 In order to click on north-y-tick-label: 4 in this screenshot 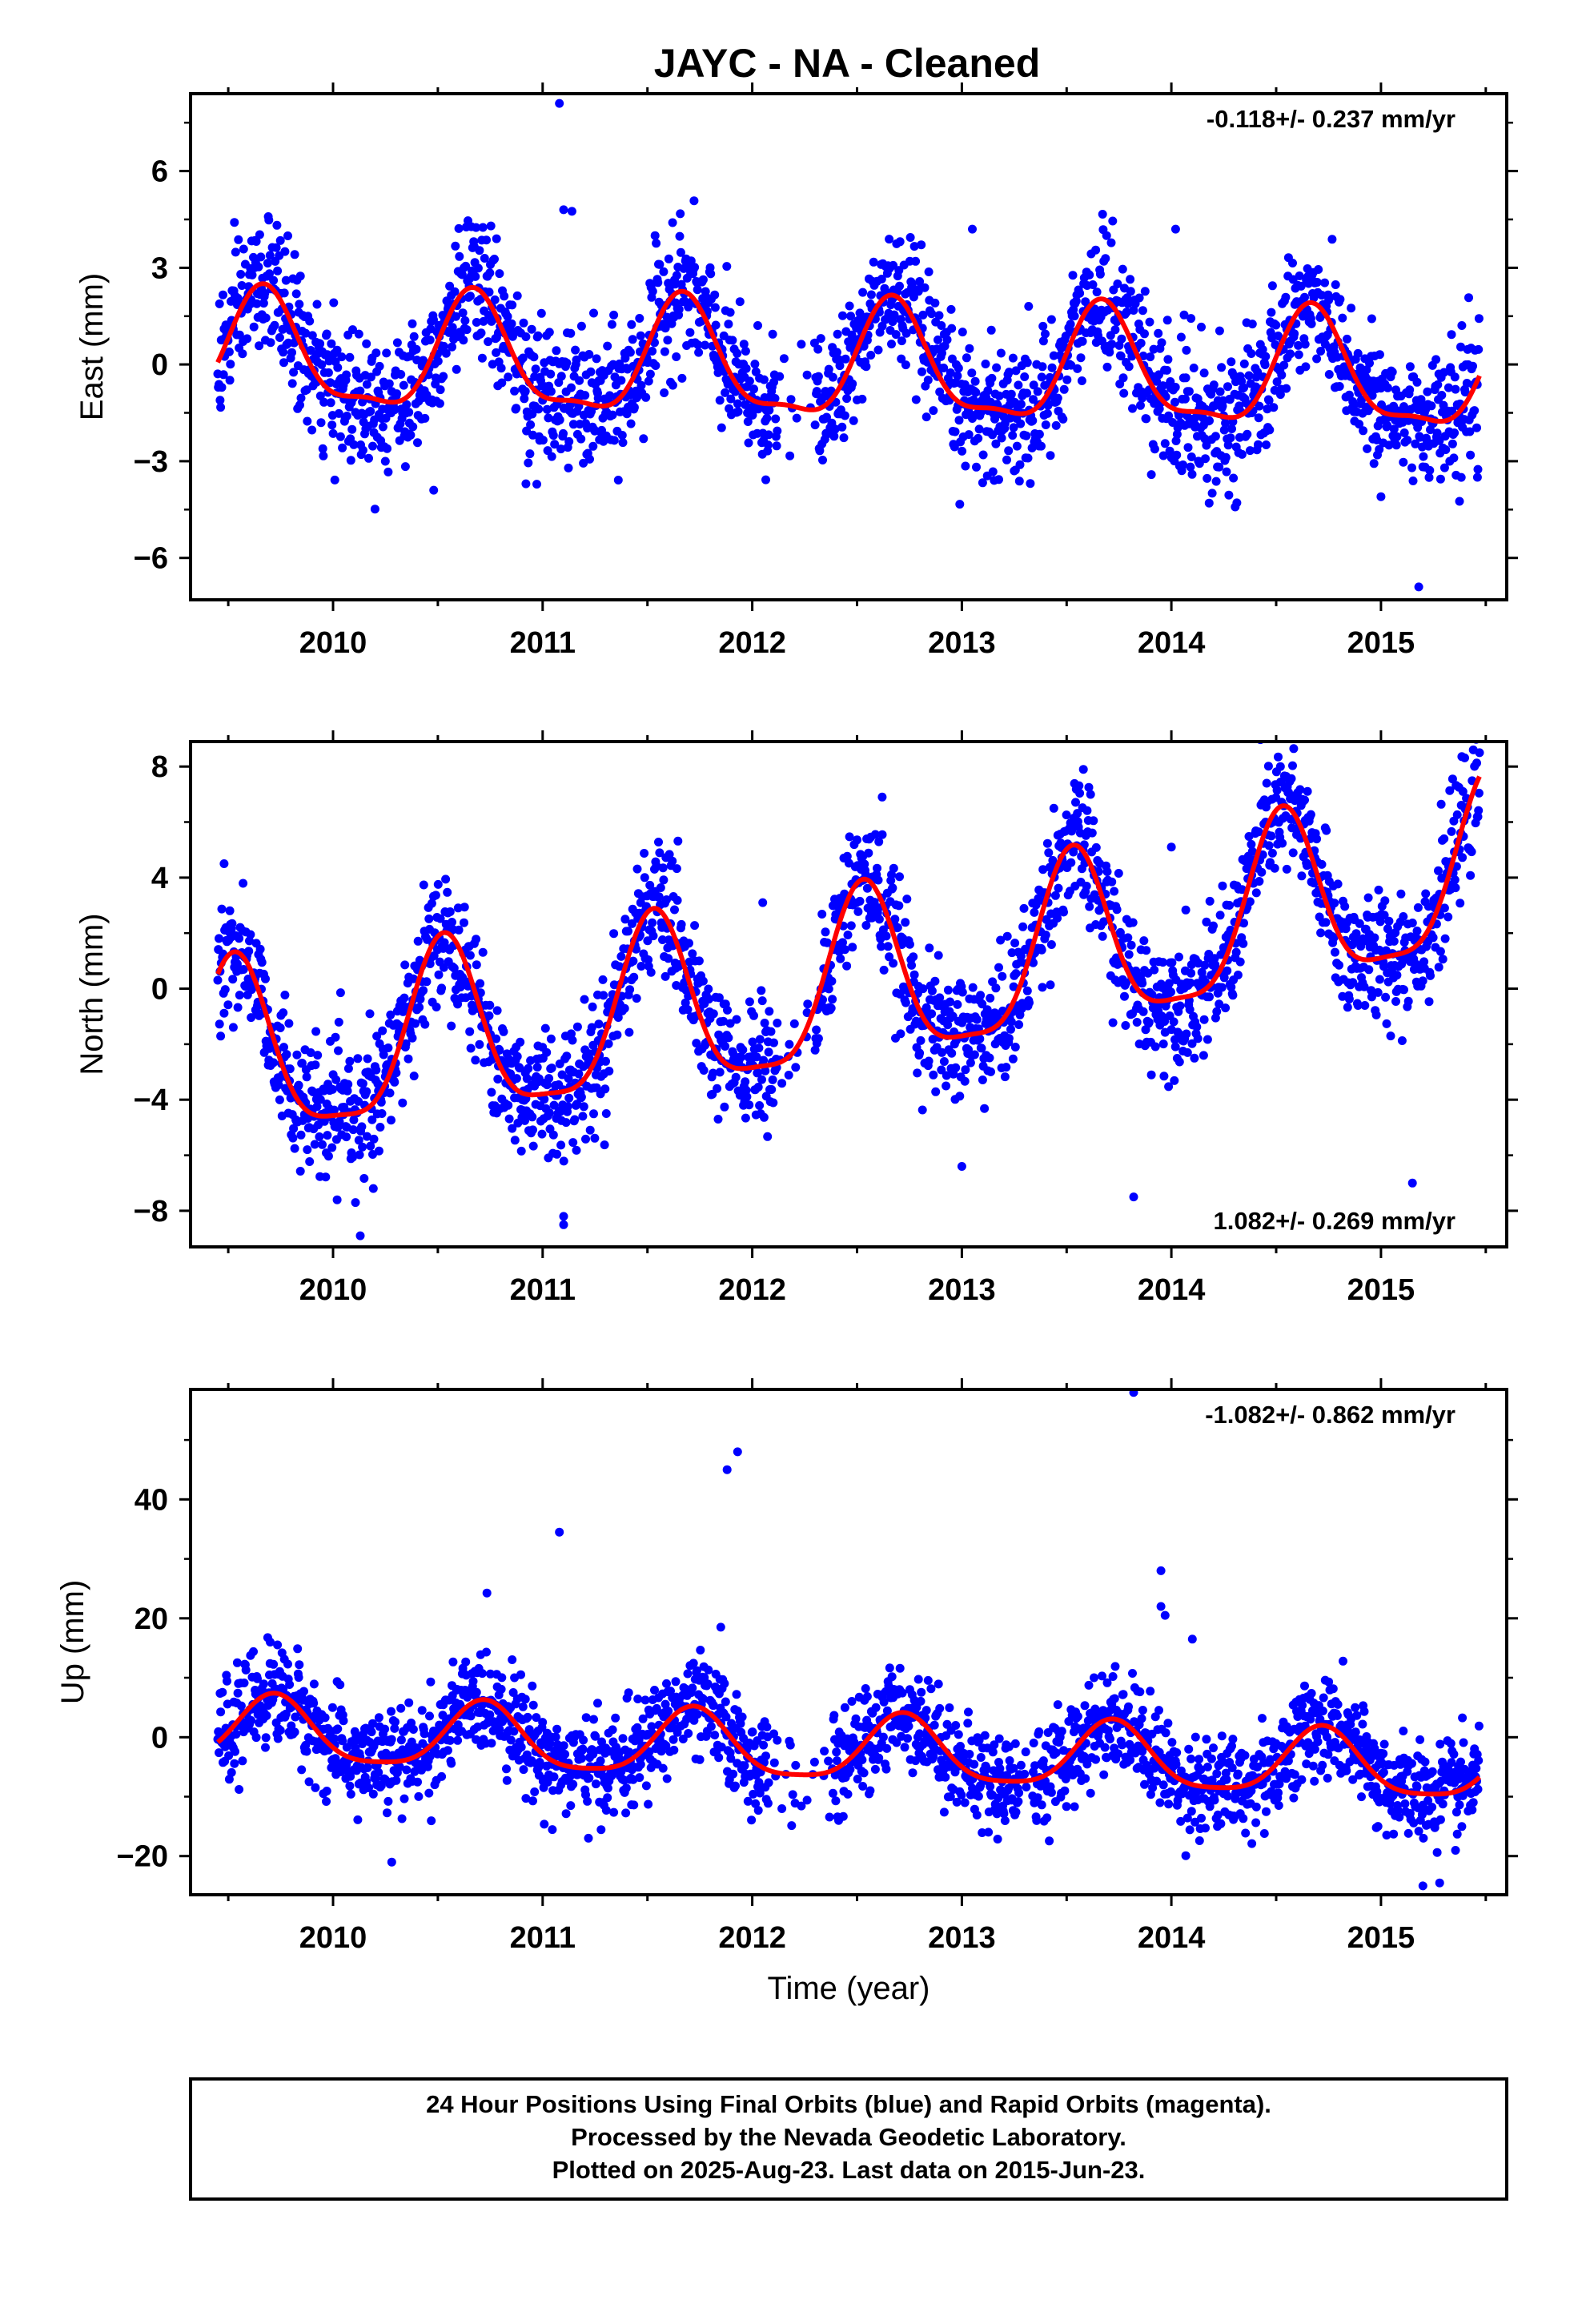, I will do `click(159, 879)`.